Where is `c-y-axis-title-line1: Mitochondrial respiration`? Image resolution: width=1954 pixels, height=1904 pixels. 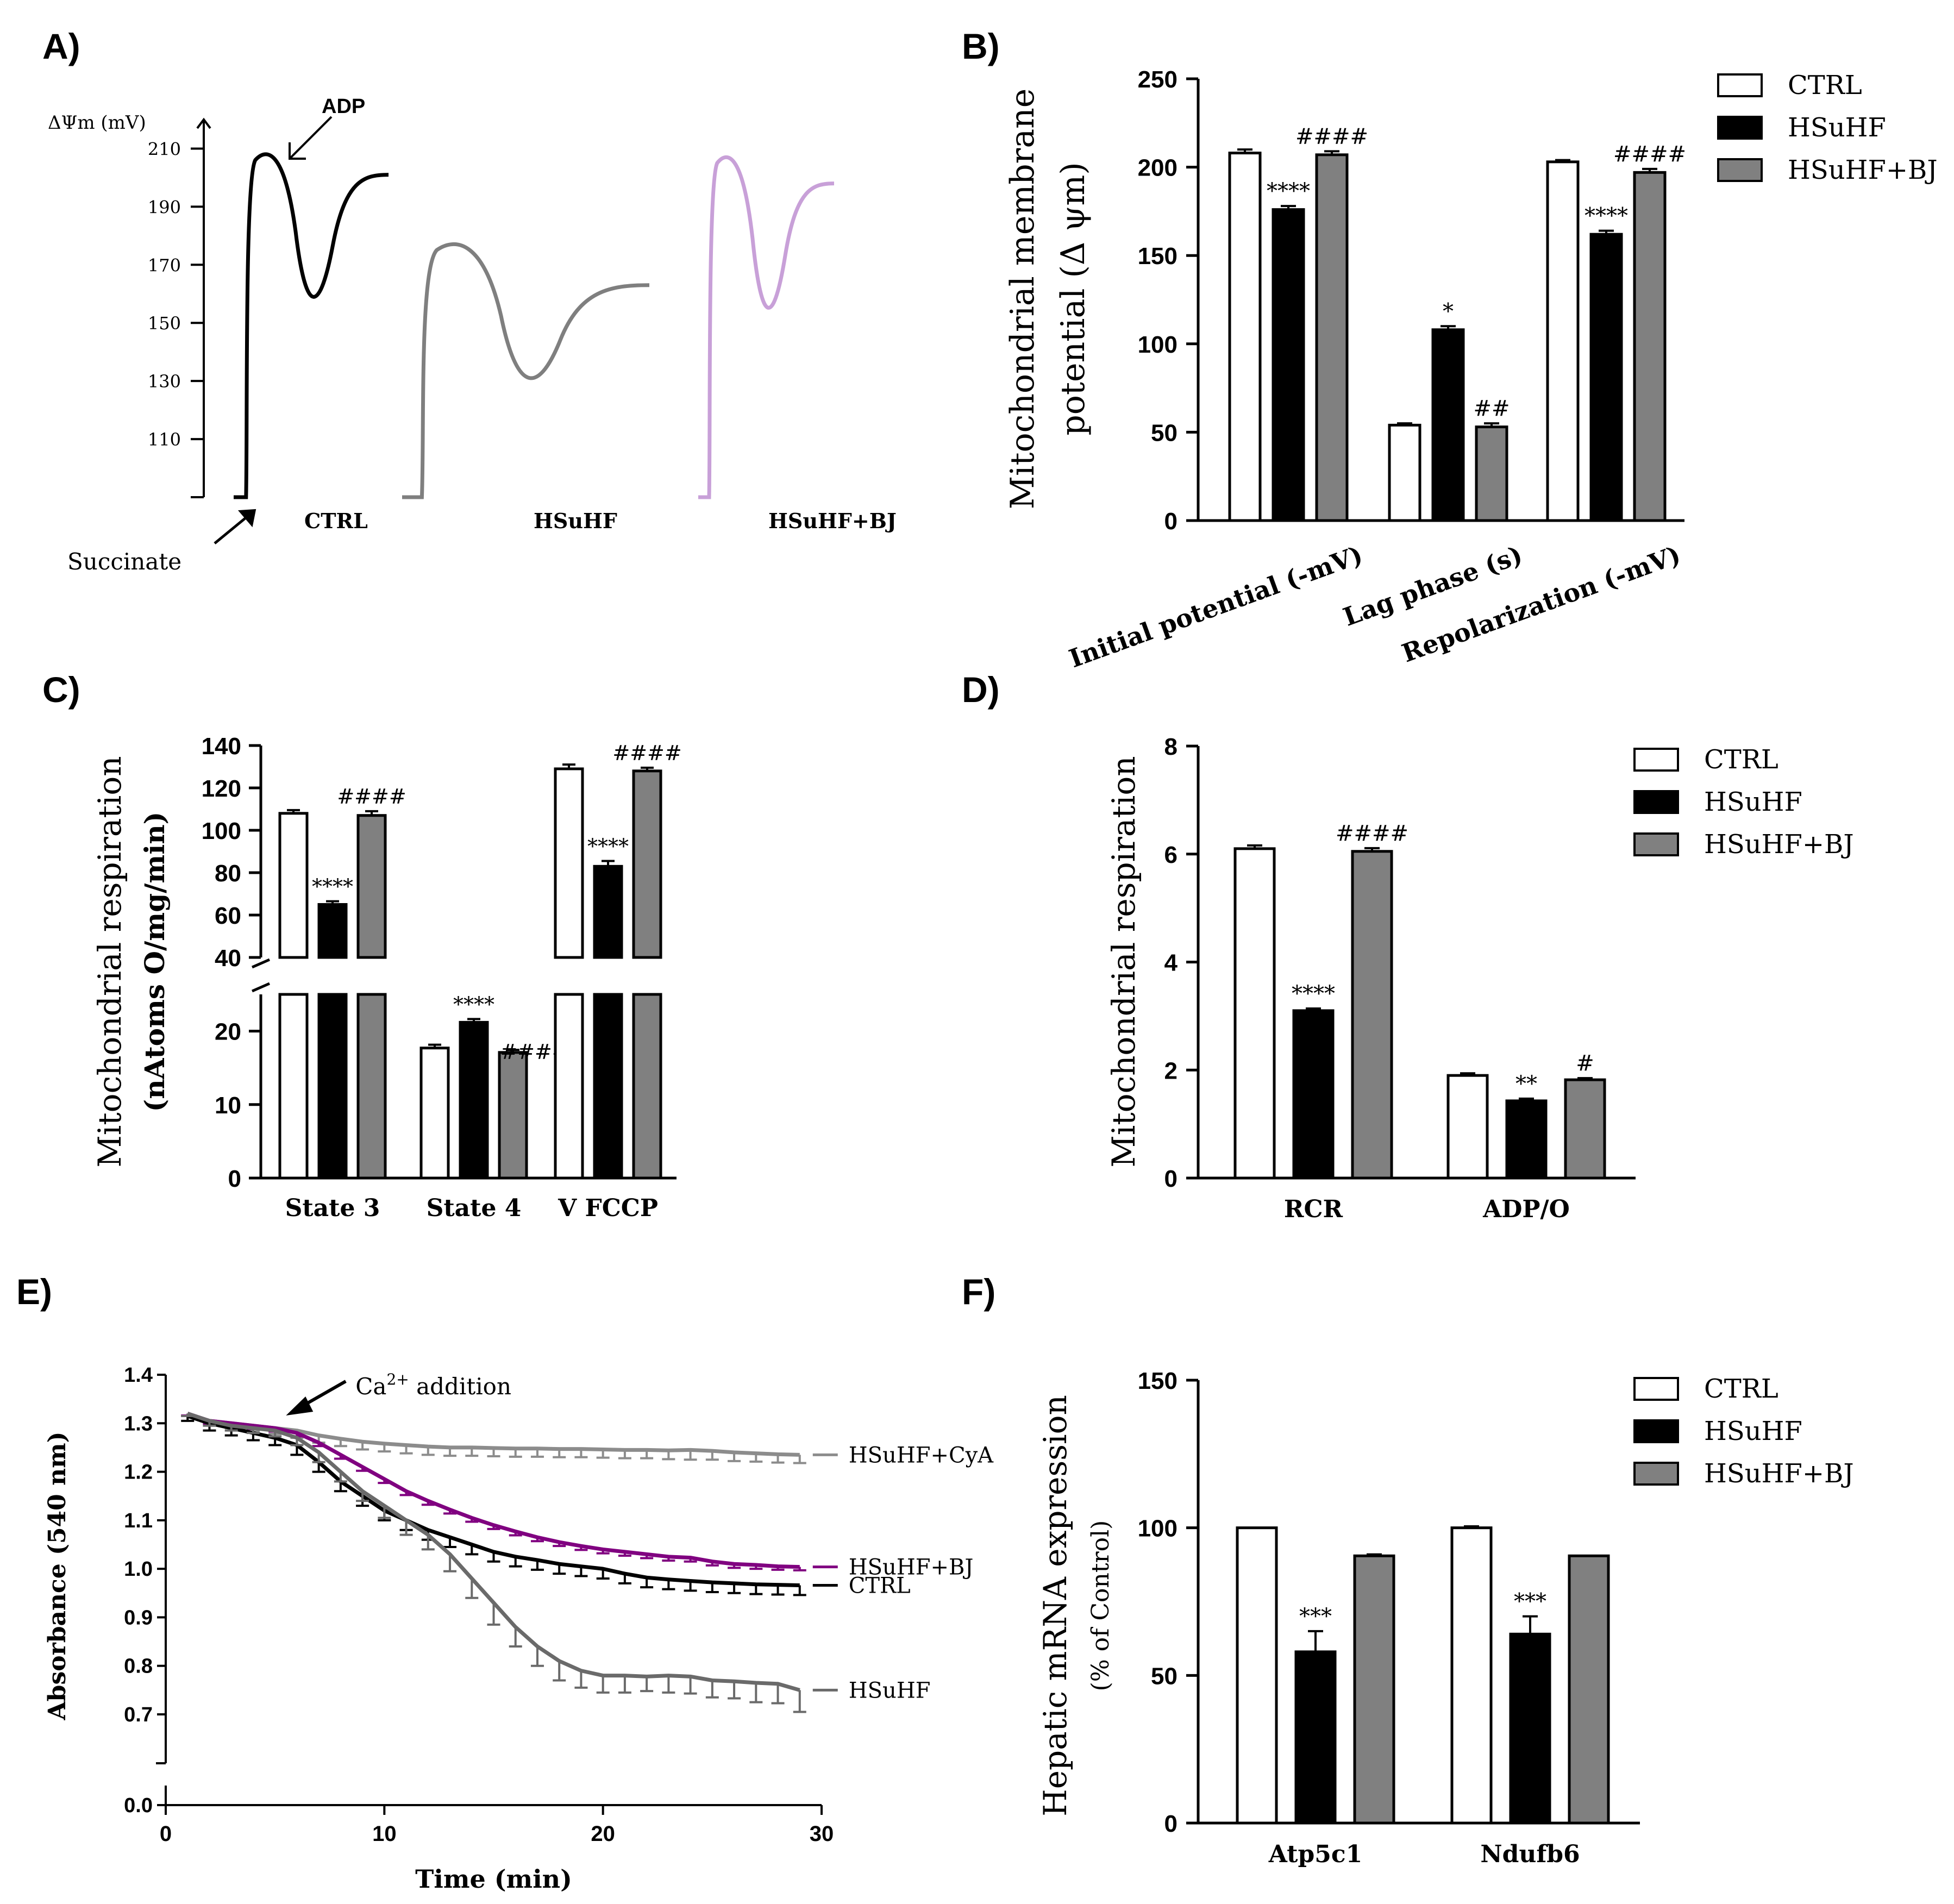 c-y-axis-title-line1: Mitochondrial respiration is located at coordinates (110, 961).